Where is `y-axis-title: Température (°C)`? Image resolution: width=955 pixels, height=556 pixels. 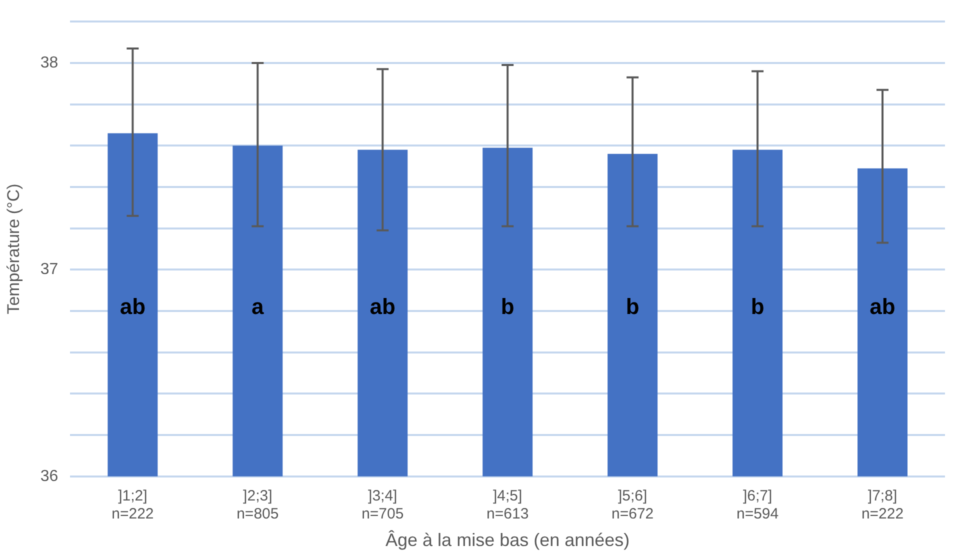
y-axis-title: Température (°C) is located at coordinates (13, 249).